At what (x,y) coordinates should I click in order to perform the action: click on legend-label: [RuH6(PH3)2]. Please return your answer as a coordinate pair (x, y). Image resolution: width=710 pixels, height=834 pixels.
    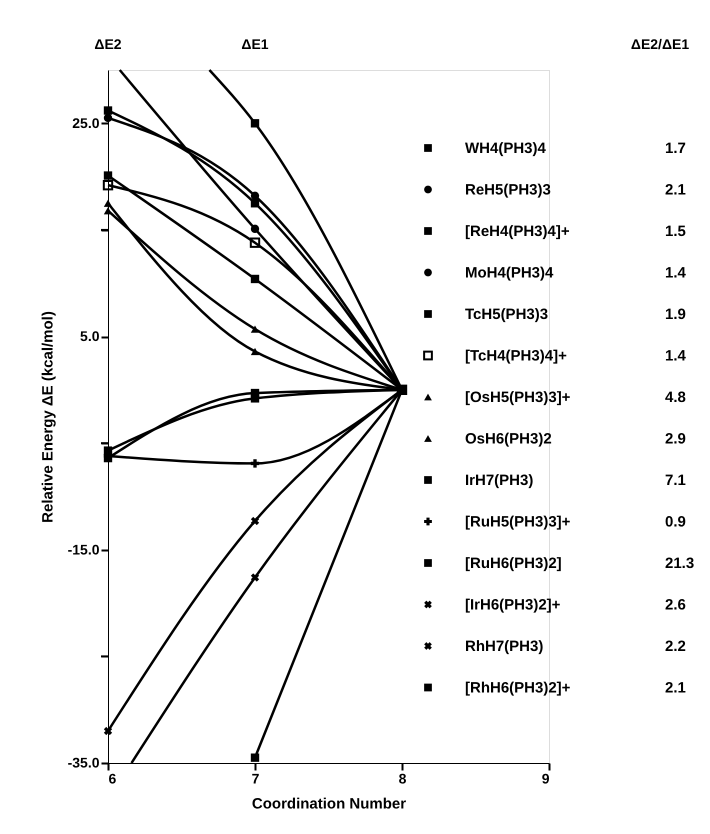
    Looking at the image, I should click on (513, 563).